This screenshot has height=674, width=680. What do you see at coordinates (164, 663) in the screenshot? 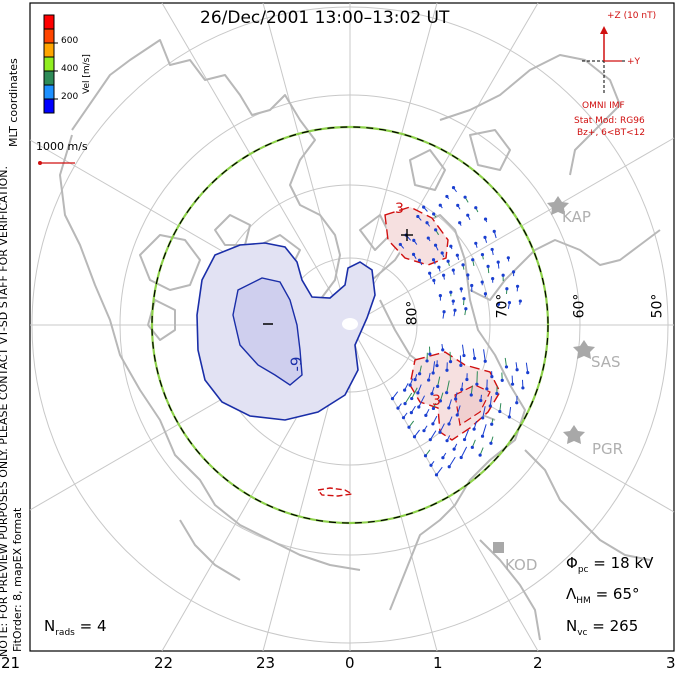
I see `mlt-tick-22: 22` at bounding box center [164, 663].